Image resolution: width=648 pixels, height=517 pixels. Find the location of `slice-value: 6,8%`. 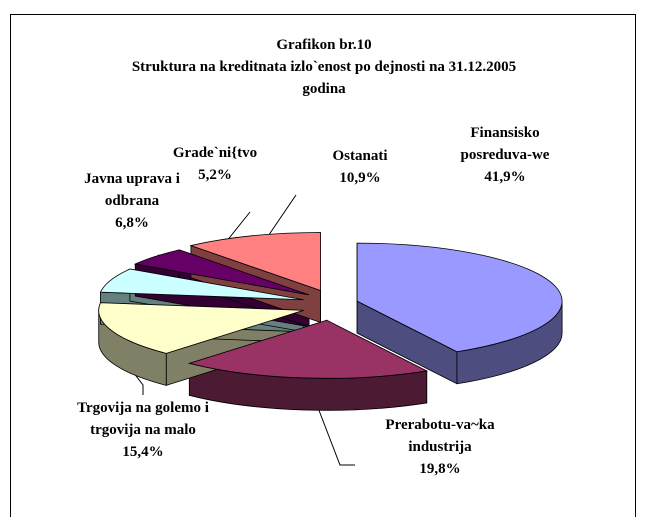

slice-value: 6,8% is located at coordinates (132, 223).